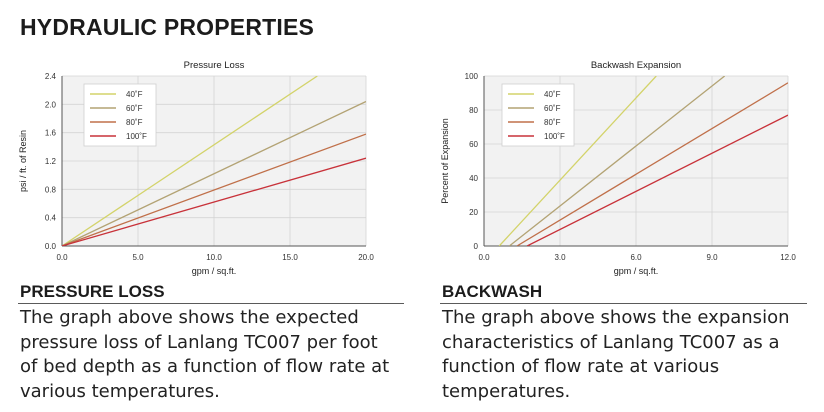 This screenshot has width=824, height=412. What do you see at coordinates (51, 161) in the screenshot?
I see `y-tick-label: 1.2` at bounding box center [51, 161].